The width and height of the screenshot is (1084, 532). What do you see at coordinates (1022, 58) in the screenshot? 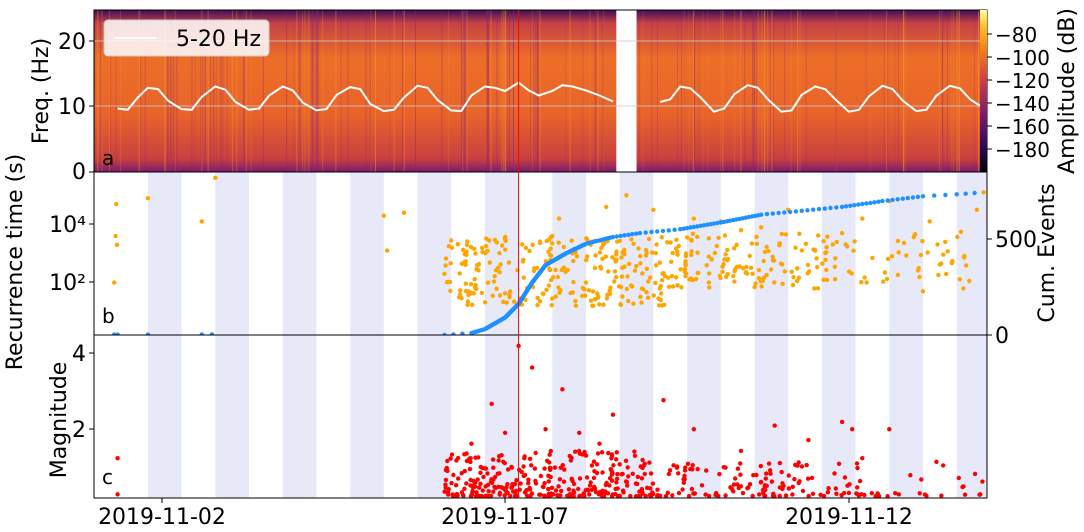
I see `colorbar-tick-label: −100` at bounding box center [1022, 58].